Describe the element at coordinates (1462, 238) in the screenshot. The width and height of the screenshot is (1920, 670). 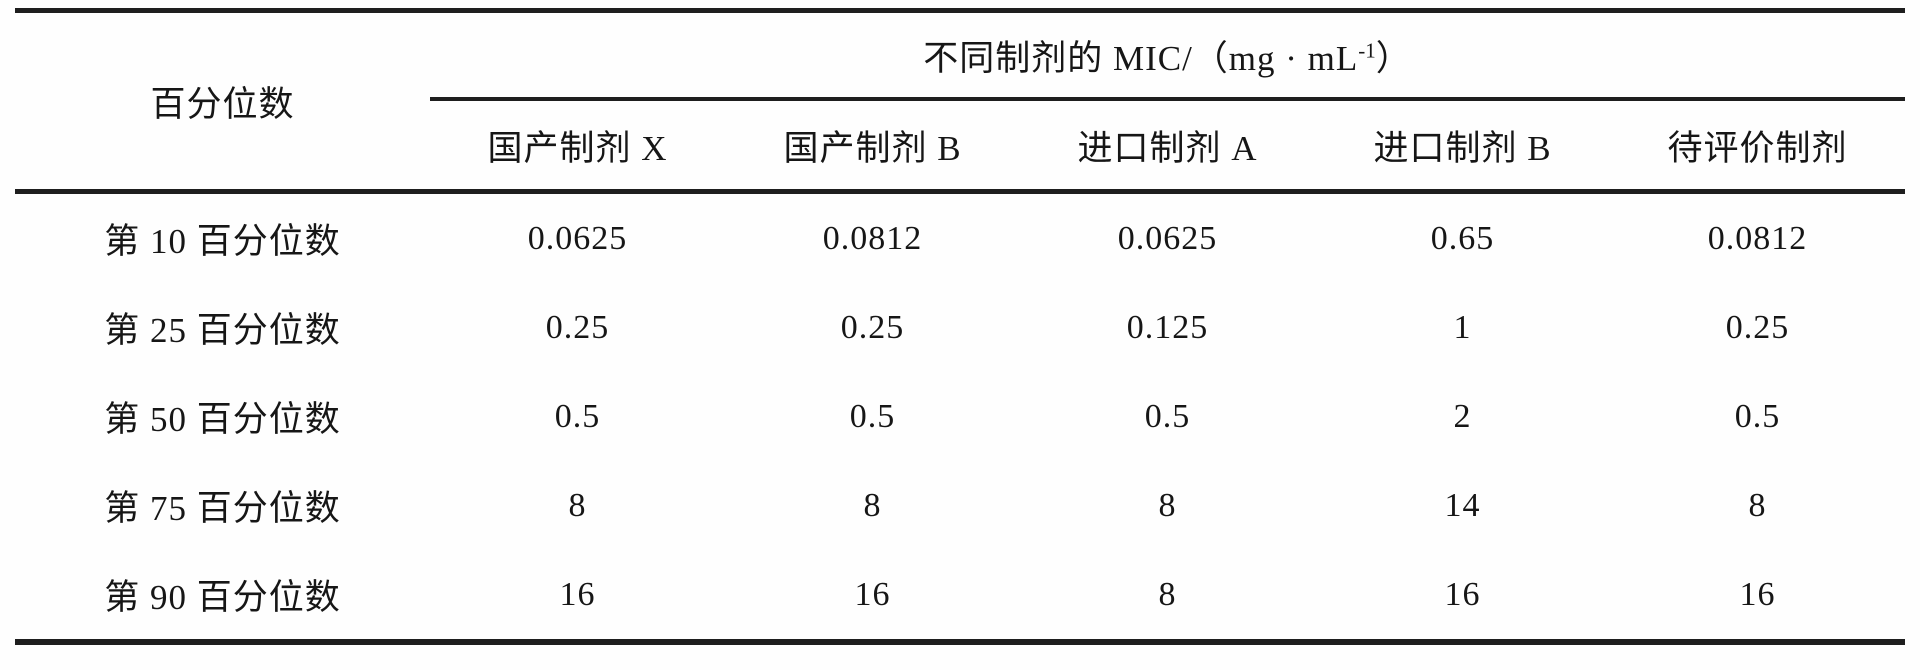
I see `value-cell: 0.65` at that location.